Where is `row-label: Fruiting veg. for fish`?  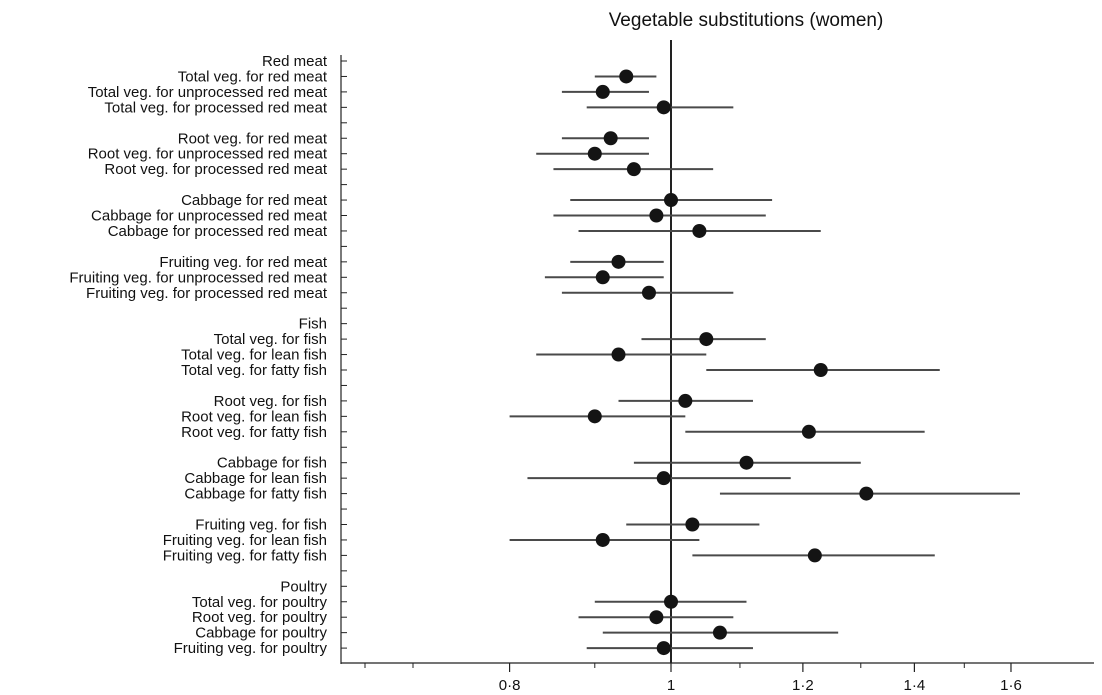
row-label: Fruiting veg. for fish is located at coordinates (261, 525).